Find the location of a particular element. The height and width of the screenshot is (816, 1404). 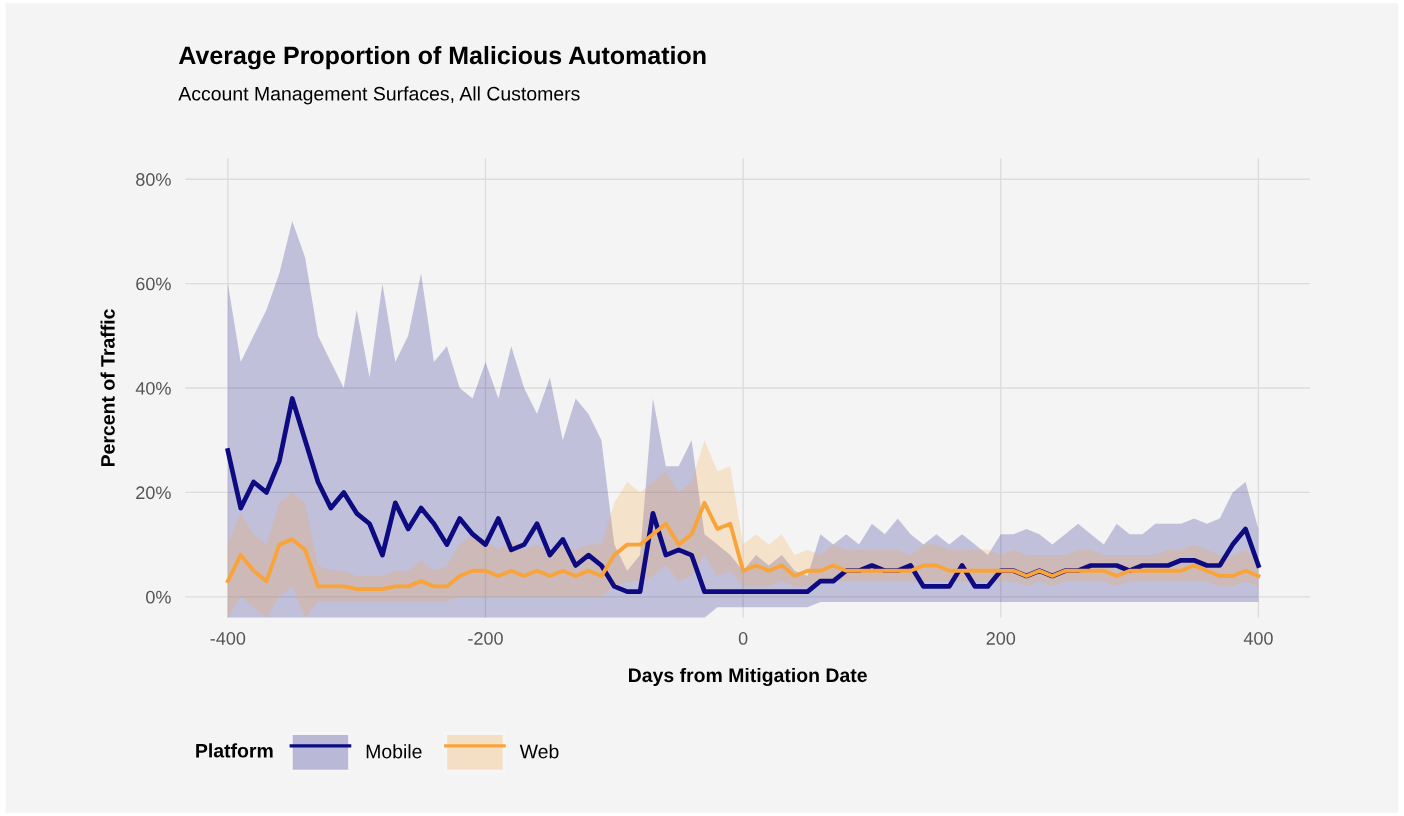

y-tick-label: 80% is located at coordinates (153, 179).